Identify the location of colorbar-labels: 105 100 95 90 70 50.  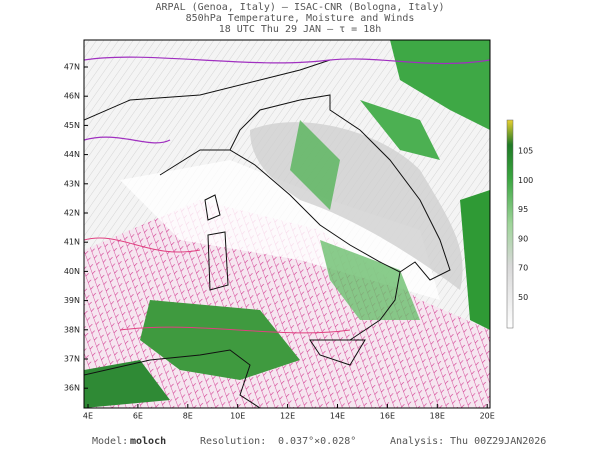
(525, 225).